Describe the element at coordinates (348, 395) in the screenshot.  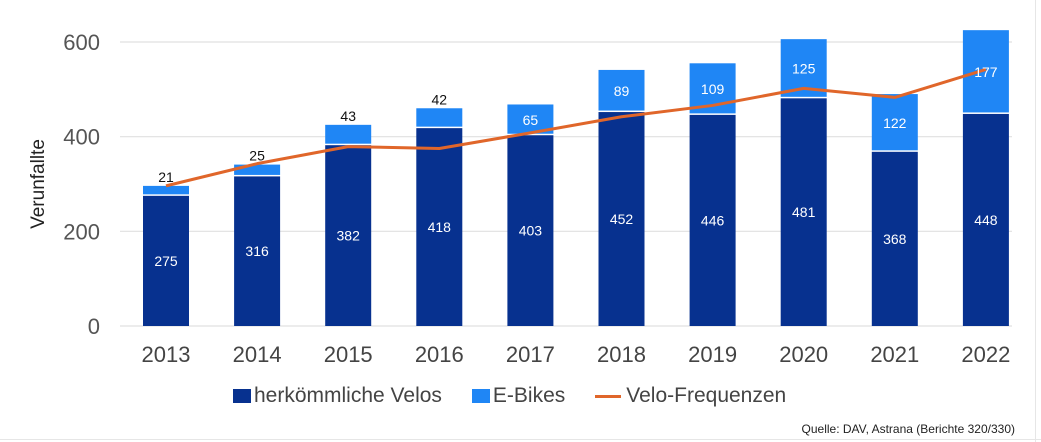
I see `legend-label: herkömmliche Velos` at that location.